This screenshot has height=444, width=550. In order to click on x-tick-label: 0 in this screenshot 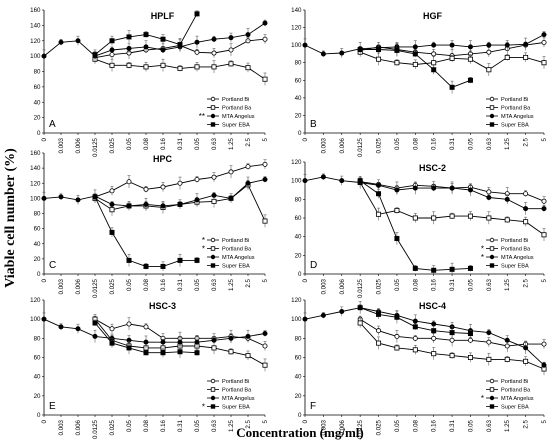, I will do `click(44, 280)`.